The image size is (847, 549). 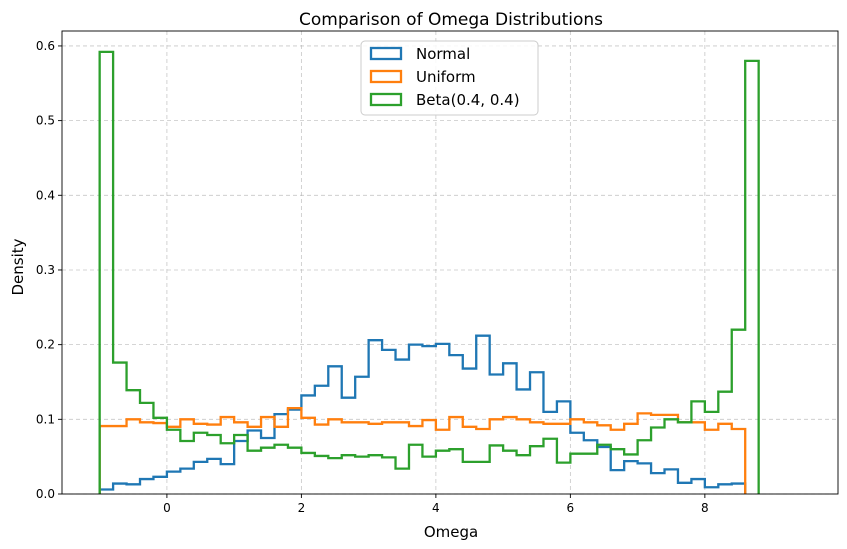 I want to click on x-tick-label: 2, so click(x=302, y=508).